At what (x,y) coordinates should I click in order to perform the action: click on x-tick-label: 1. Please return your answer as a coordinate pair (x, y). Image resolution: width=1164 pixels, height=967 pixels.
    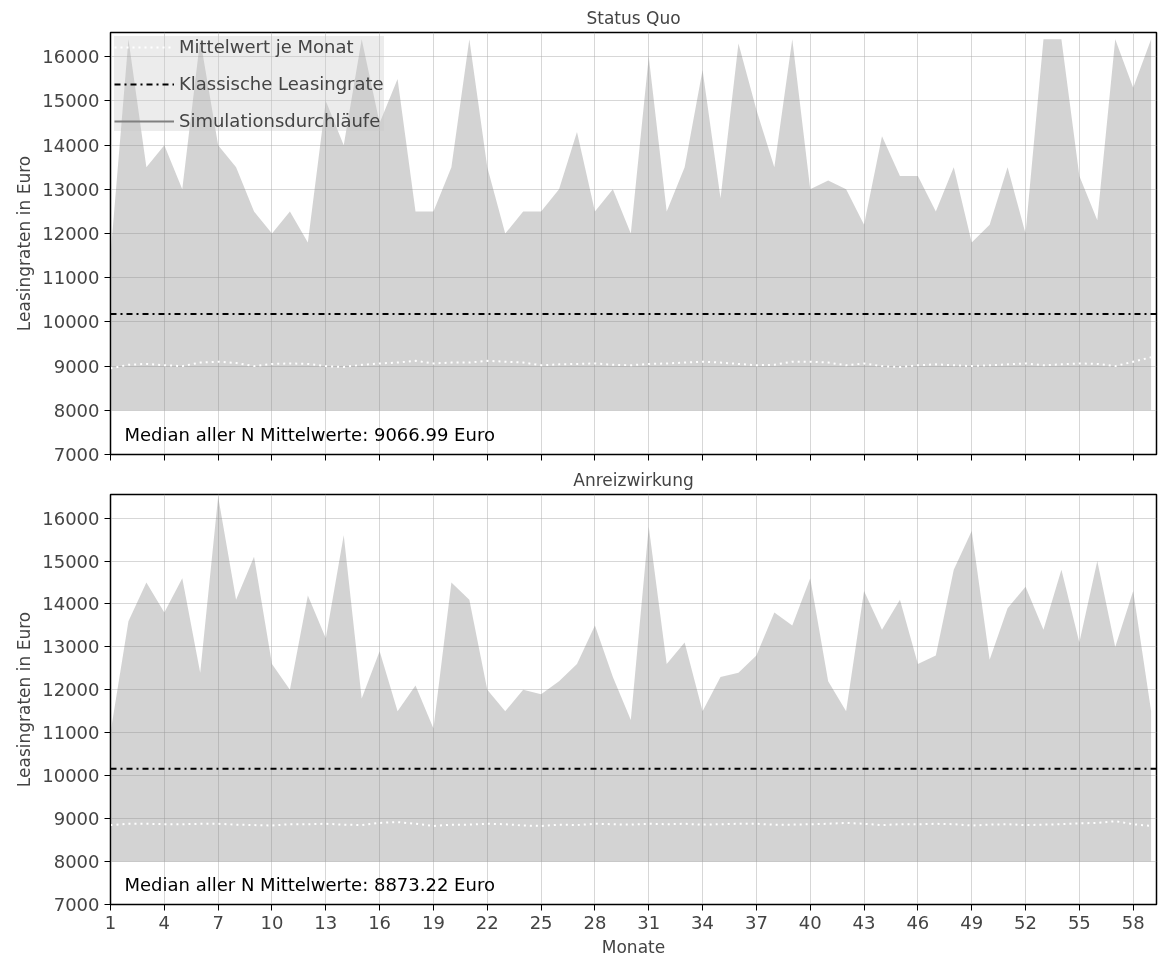
    Looking at the image, I should click on (110, 922).